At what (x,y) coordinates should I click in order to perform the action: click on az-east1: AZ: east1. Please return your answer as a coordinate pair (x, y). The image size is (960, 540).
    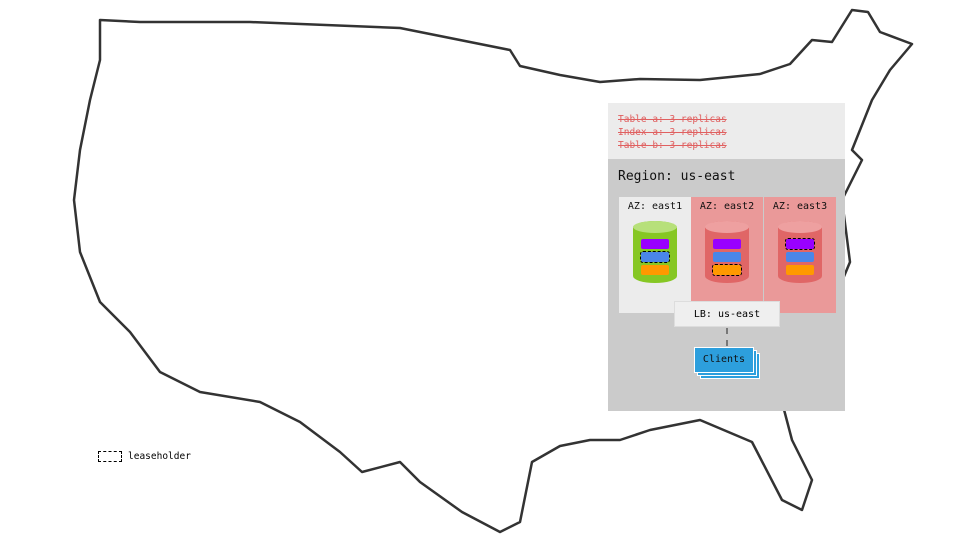
    Looking at the image, I should click on (655, 255).